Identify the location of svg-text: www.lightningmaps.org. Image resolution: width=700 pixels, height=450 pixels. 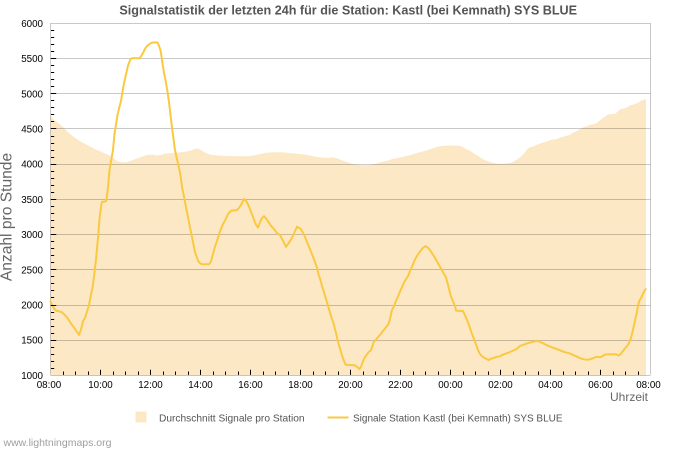
(57, 443).